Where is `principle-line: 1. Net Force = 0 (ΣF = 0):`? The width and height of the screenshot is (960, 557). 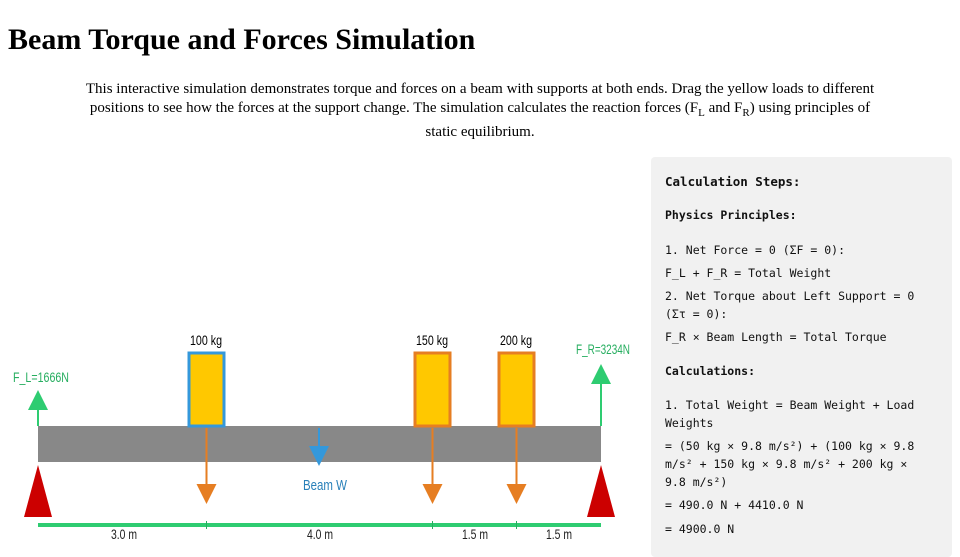 principle-line: 1. Net Force = 0 (ΣF = 0): is located at coordinates (755, 250).